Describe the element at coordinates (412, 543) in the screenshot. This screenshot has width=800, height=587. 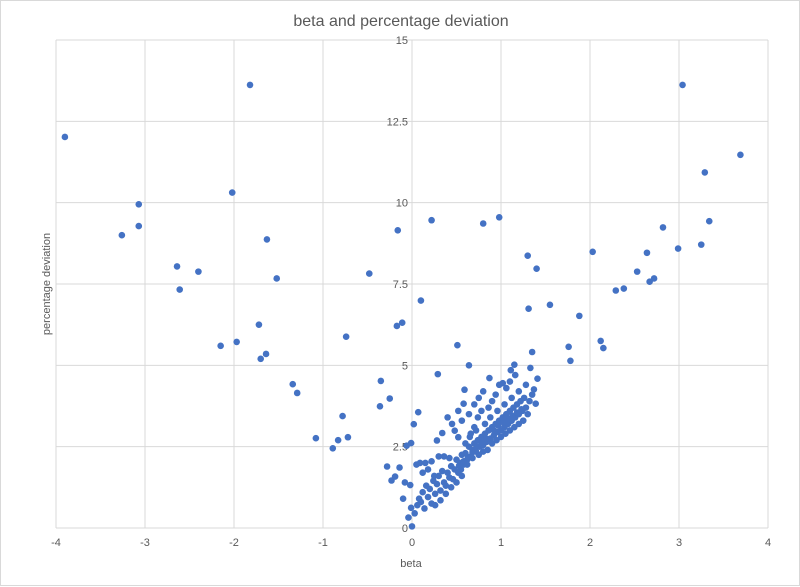
I see `x-tick-label: 0` at that location.